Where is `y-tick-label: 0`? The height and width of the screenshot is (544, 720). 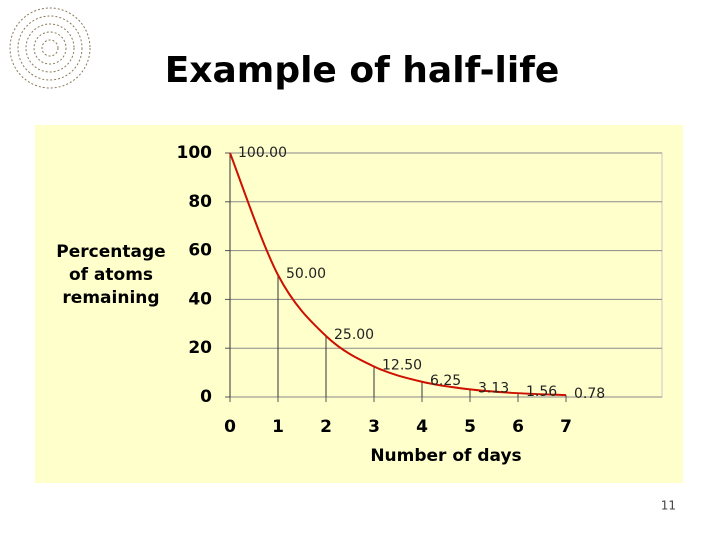 y-tick-label: 0 is located at coordinates (206, 397).